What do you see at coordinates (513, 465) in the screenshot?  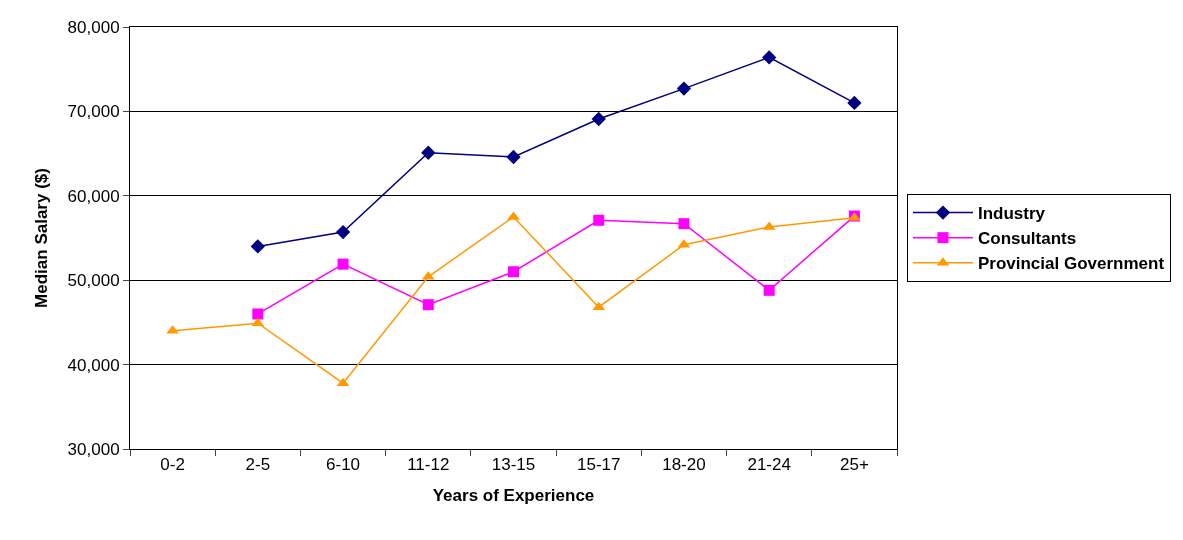 I see `x-tick-label: 13-15` at bounding box center [513, 465].